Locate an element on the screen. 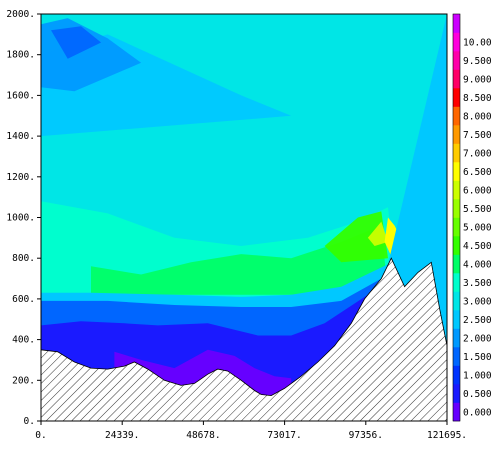  colorbar-label: 8.500 is located at coordinates (477, 98).